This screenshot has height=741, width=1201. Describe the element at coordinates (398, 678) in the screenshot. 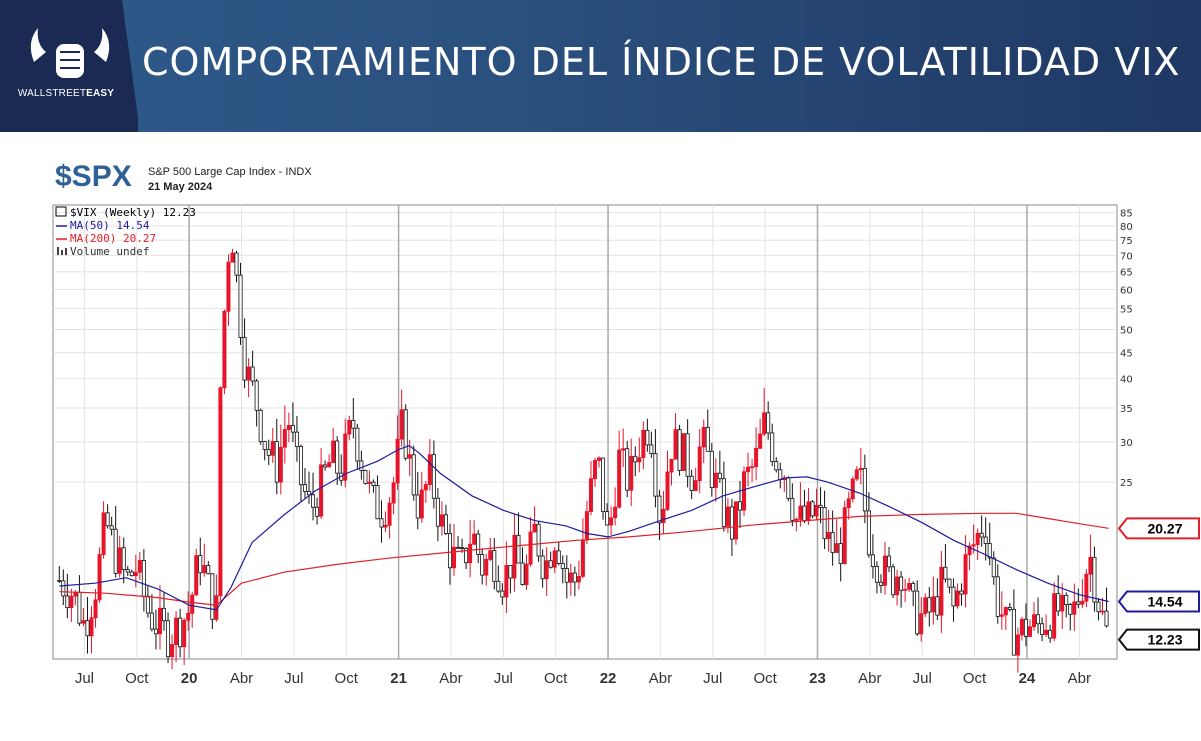

I see `x-tick-label: 21` at that location.